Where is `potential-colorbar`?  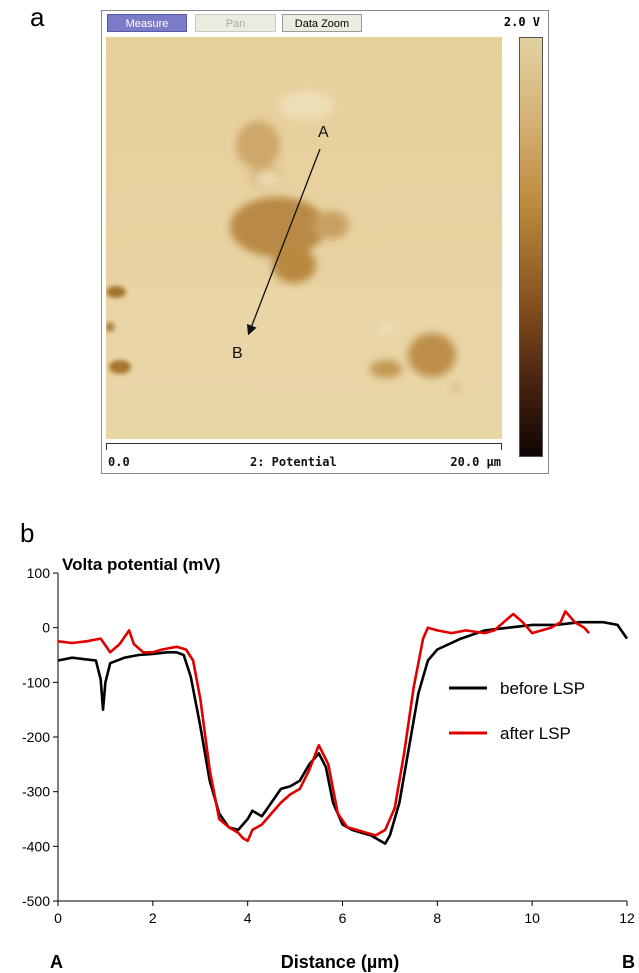
potential-colorbar is located at coordinates (531, 247).